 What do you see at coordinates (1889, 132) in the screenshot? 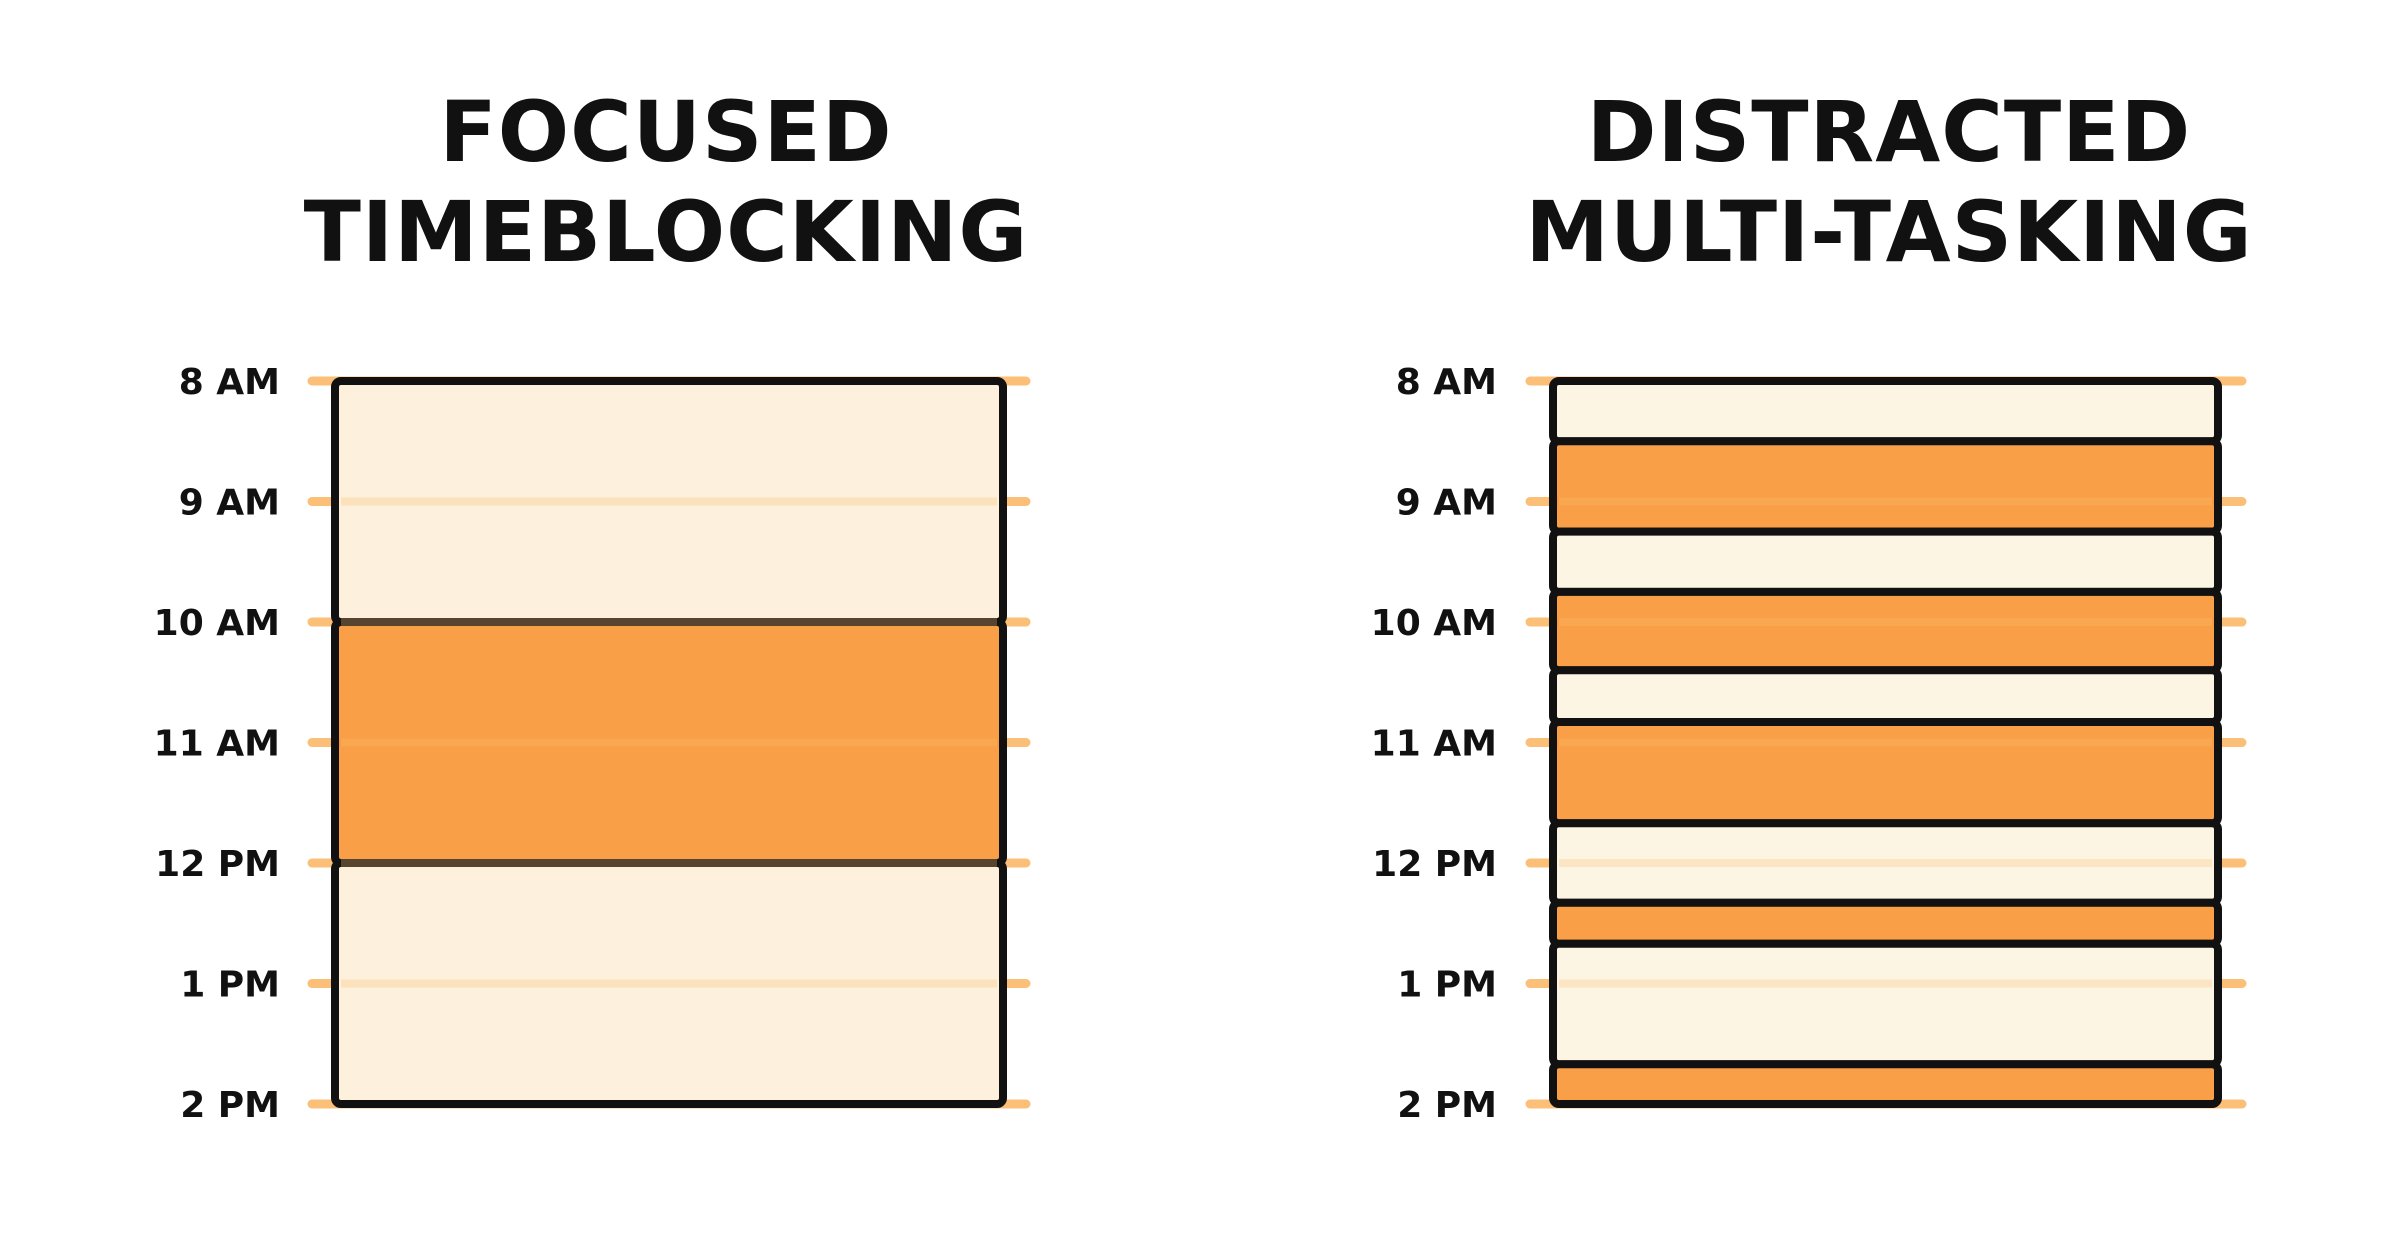
I see `title-distracted-line1: DISTRACTED` at bounding box center [1889, 132].